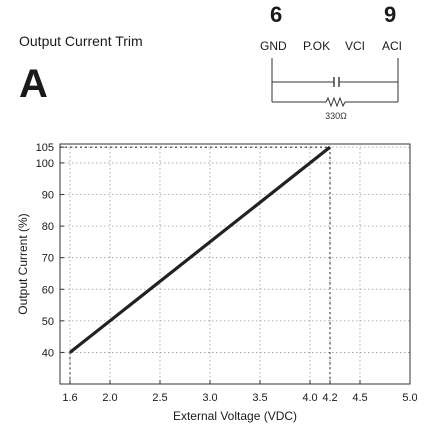 The image size is (443, 443). What do you see at coordinates (50, 250) in the screenshot?
I see `y-axis-ticks: 40 50 60 70 80 90 100 105` at bounding box center [50, 250].